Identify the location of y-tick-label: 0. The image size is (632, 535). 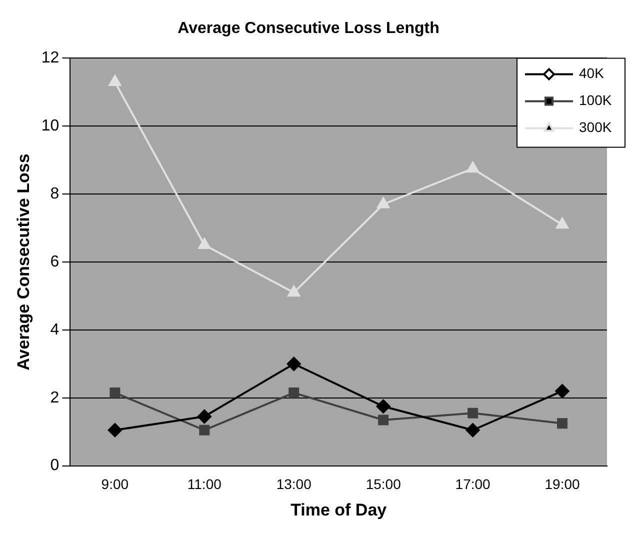
(55, 465).